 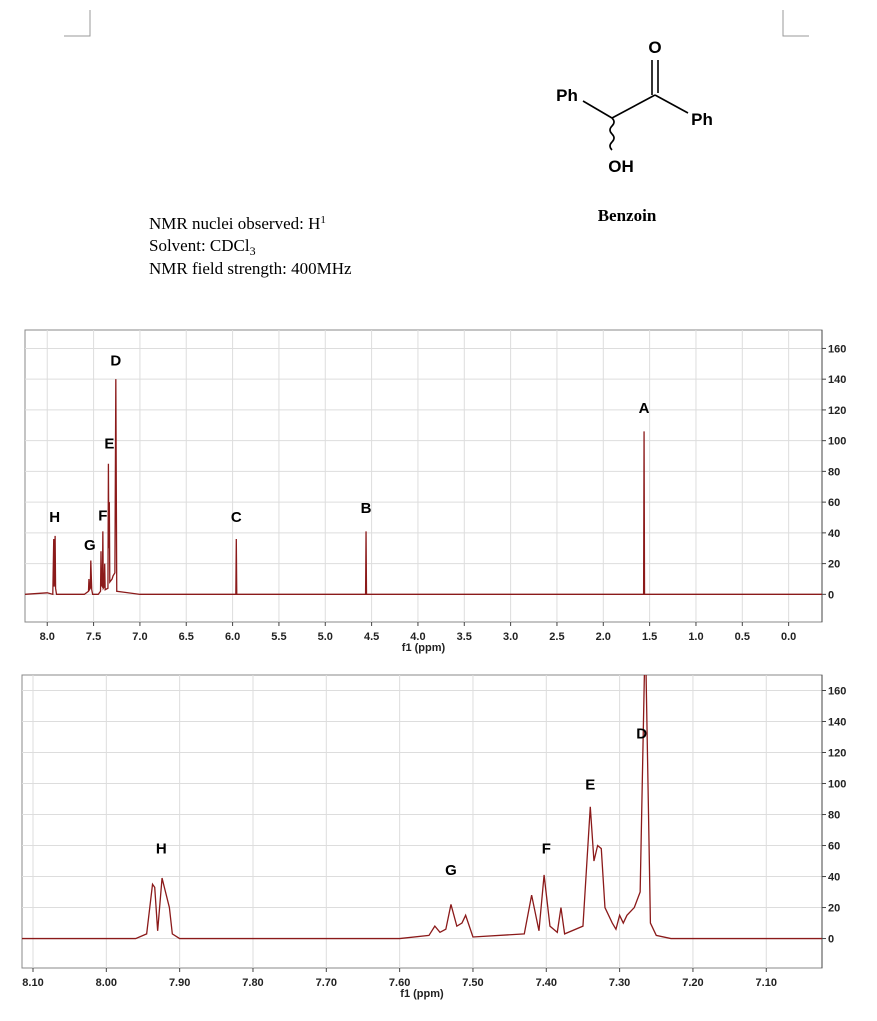 I want to click on x-tick-label: 3.5, so click(x=464, y=637).